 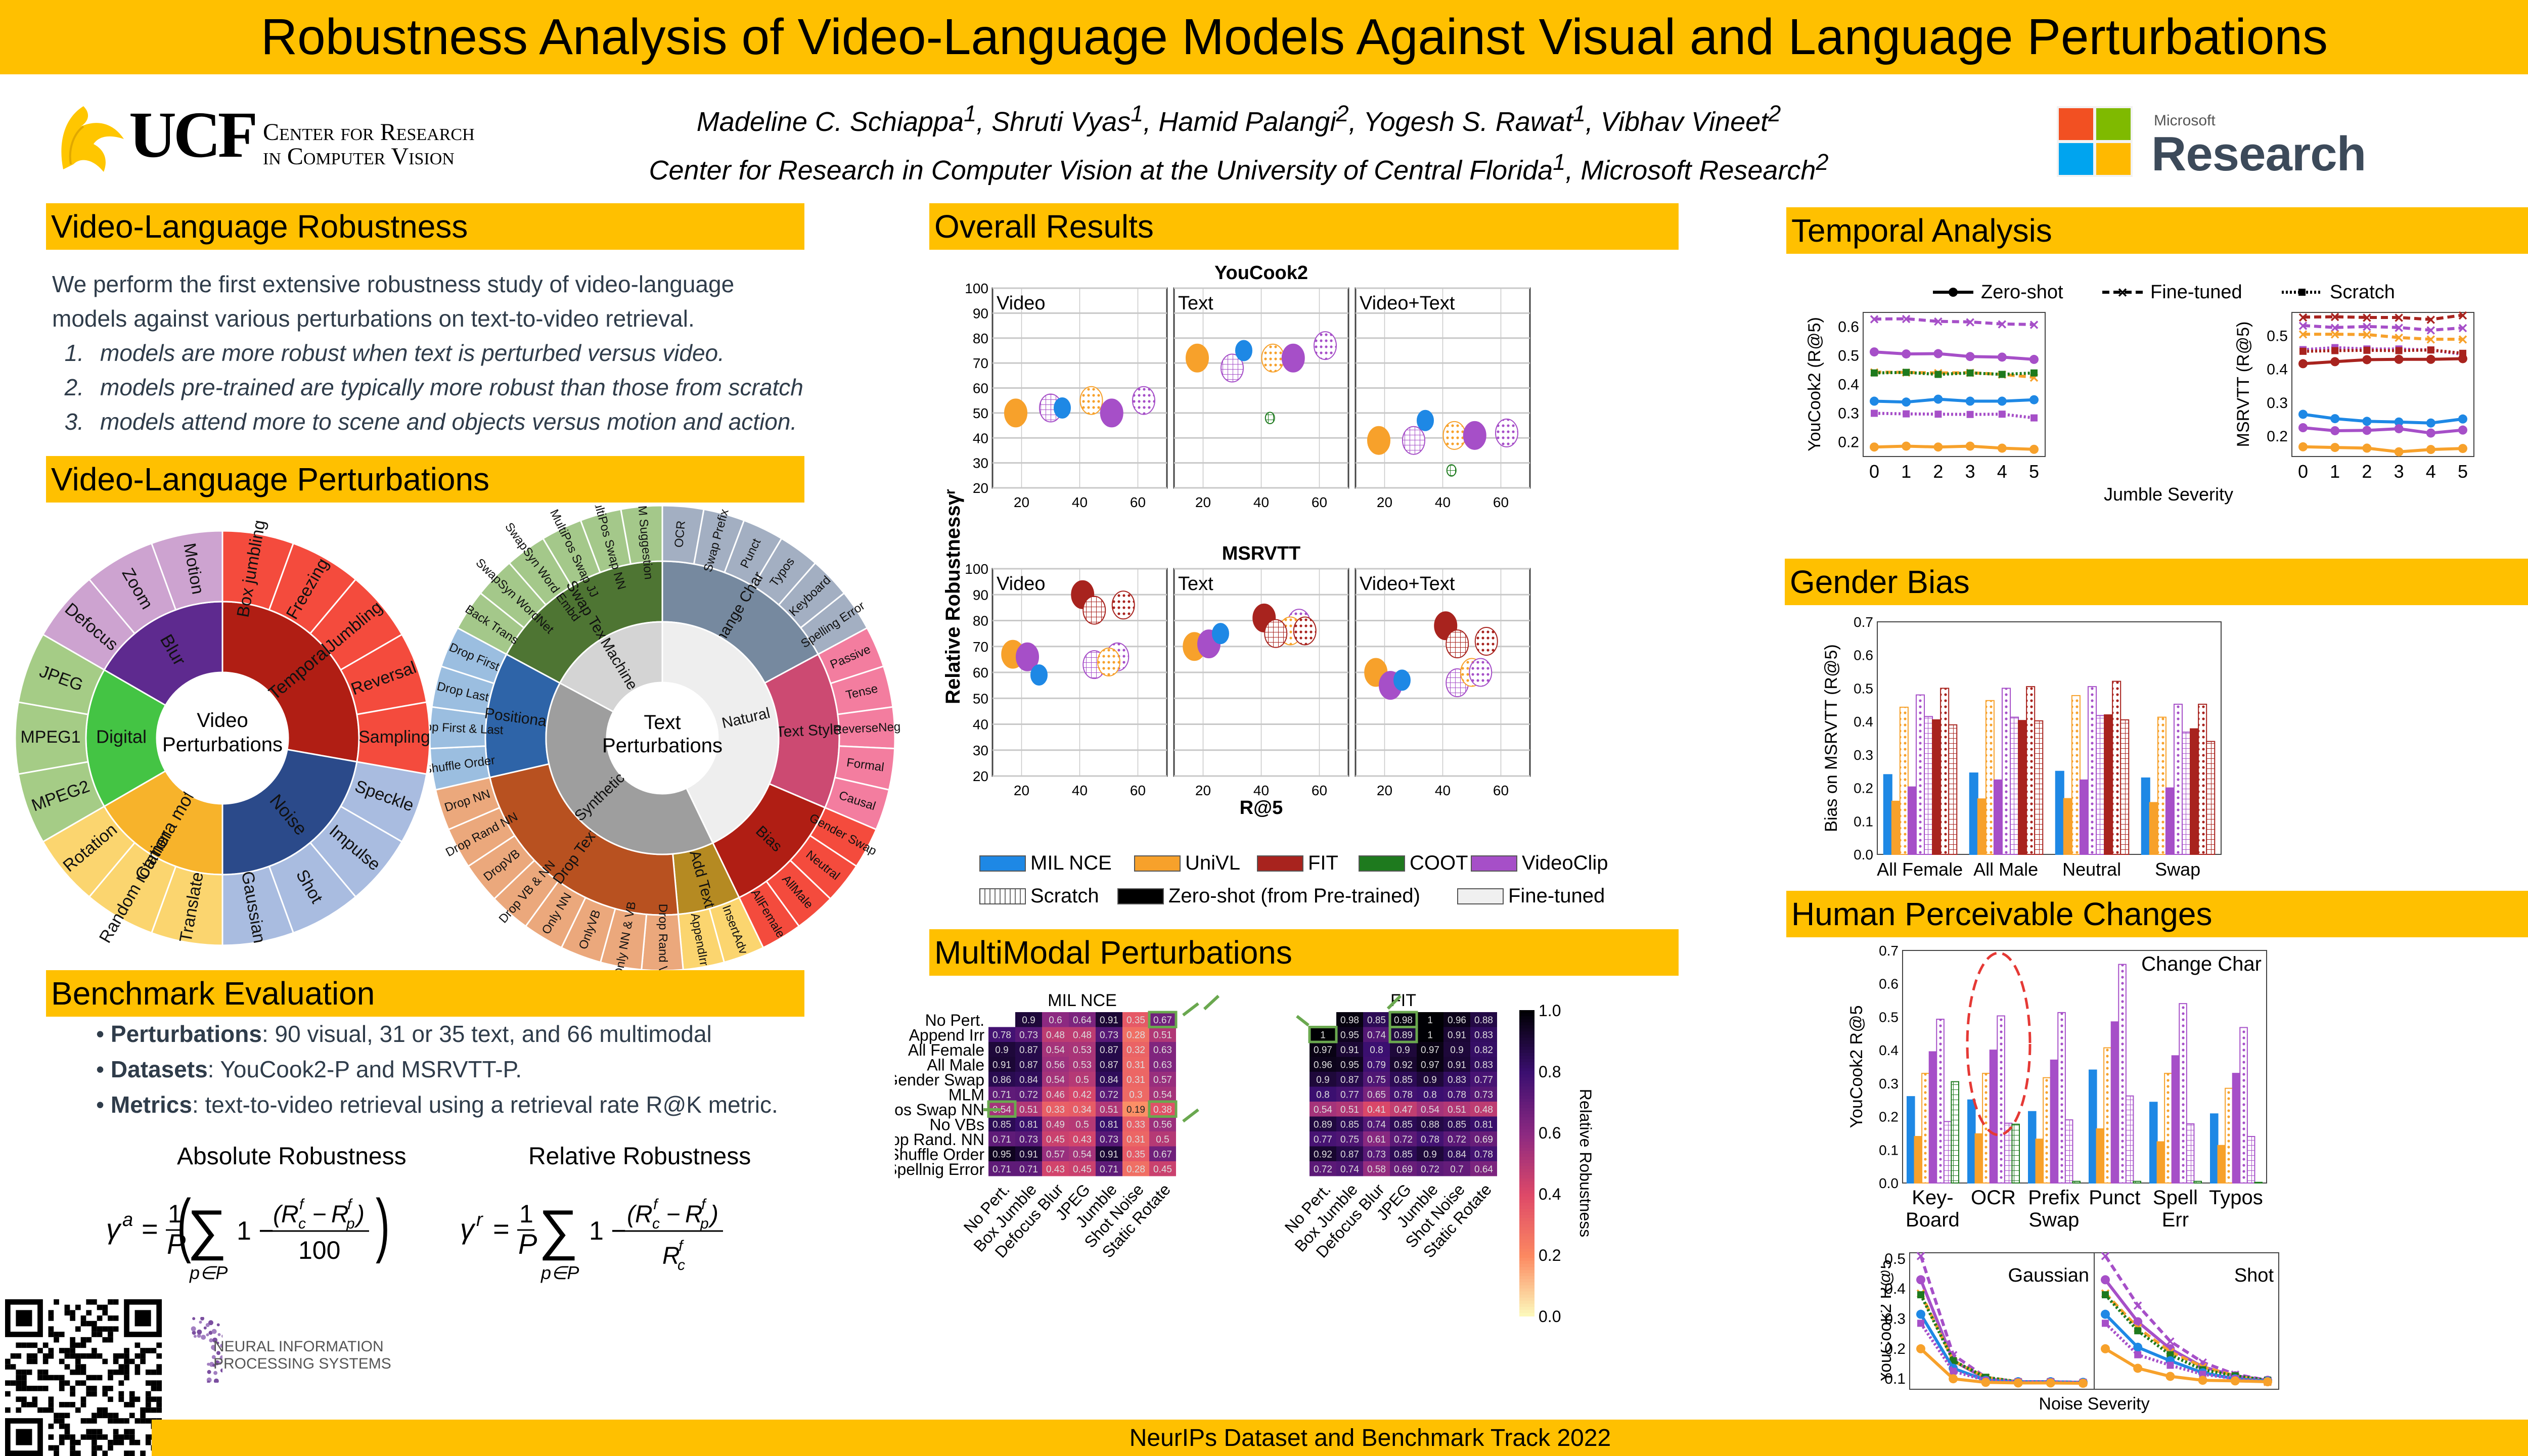 I want to click on svg-text: 1, so click(x=175, y=1214).